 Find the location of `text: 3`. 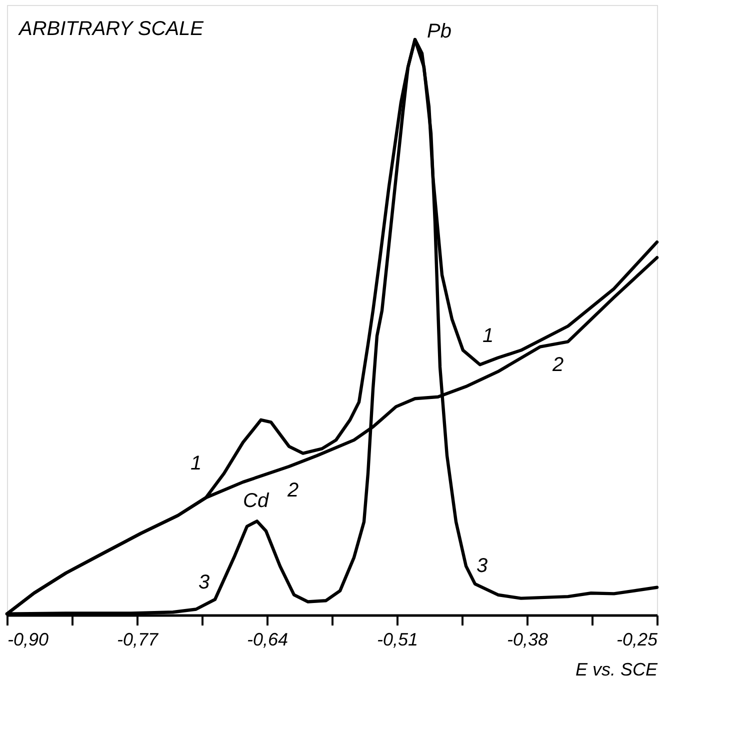

text: 3 is located at coordinates (204, 582).